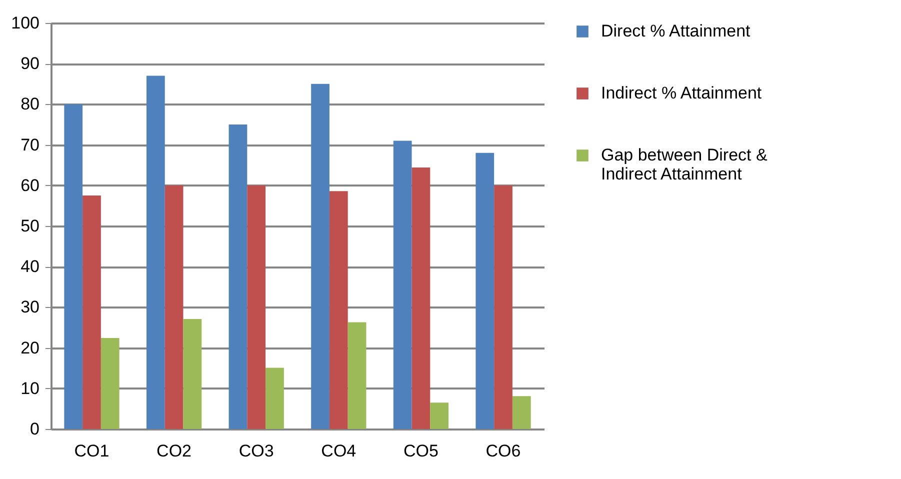 This screenshot has width=901, height=479. Describe the element at coordinates (30, 307) in the screenshot. I see `y-tick-label: 30` at that location.